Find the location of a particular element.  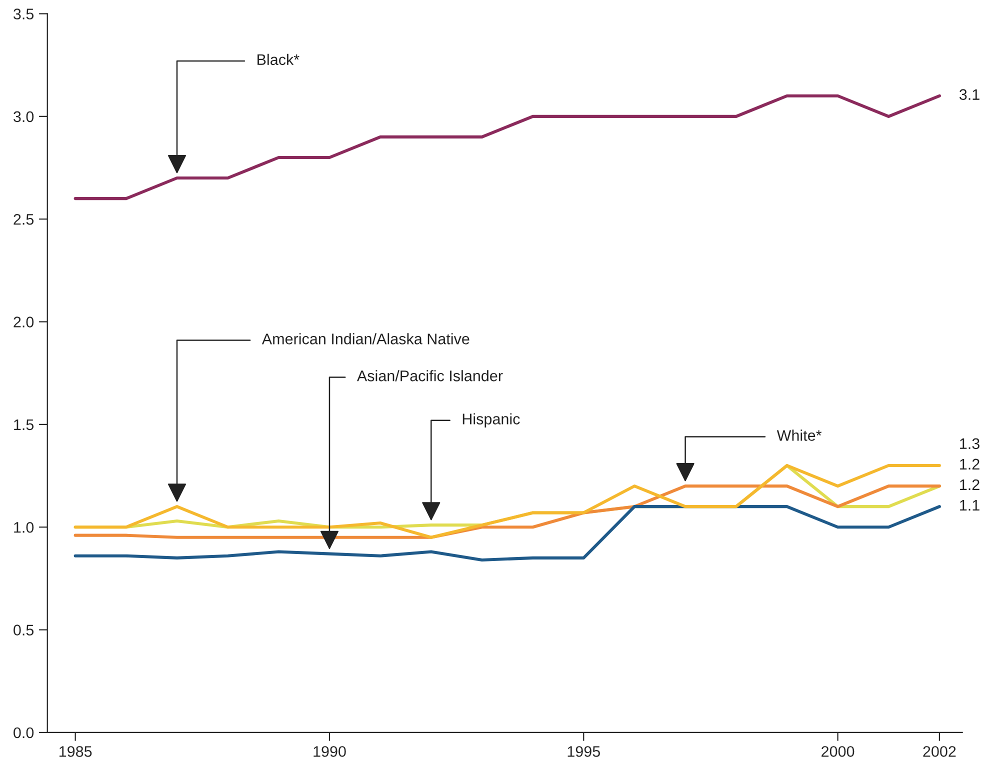

y-tick-label: 2.5 is located at coordinates (24, 219).